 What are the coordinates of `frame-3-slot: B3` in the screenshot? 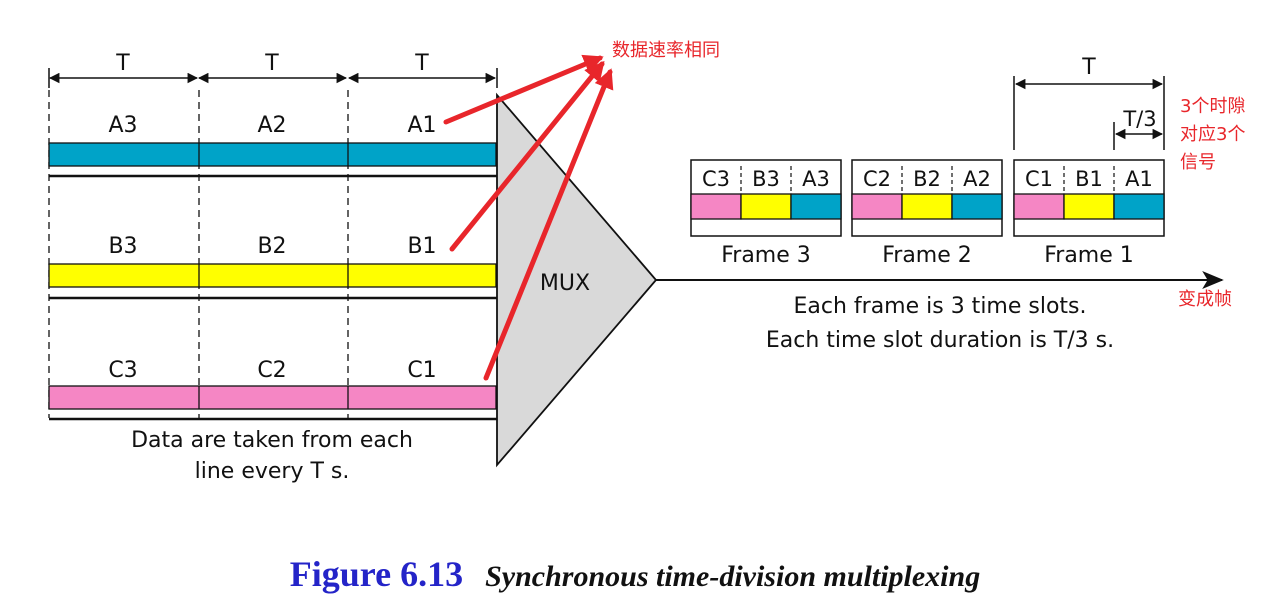 It's located at (766, 179).